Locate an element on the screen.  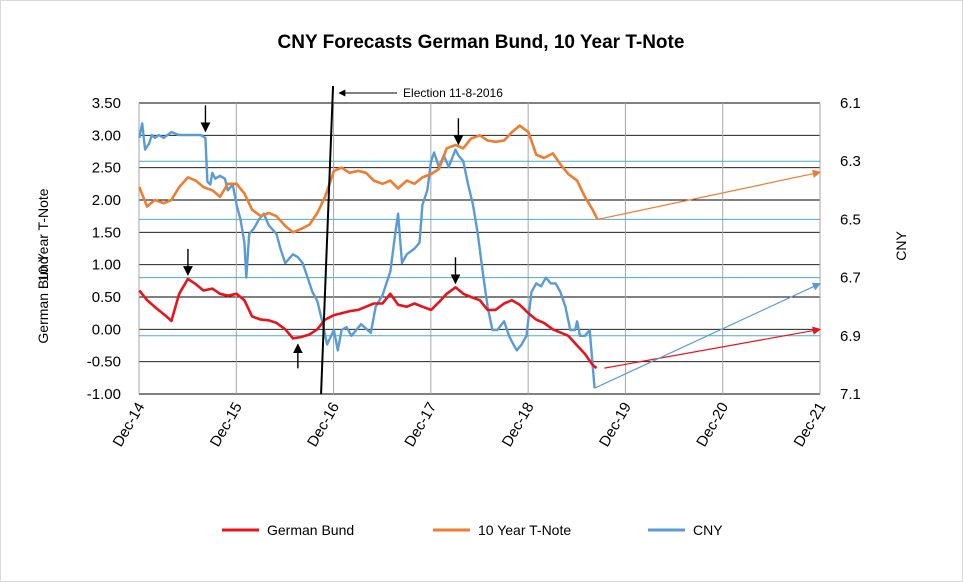
legend: German Bund 10 Year T-Note CNY is located at coordinates (472, 530).